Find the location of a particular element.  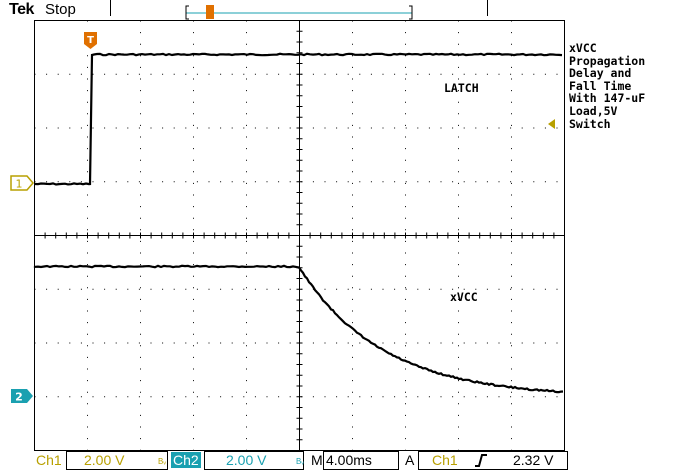

trigger-level: 2.32 V is located at coordinates (533, 460).